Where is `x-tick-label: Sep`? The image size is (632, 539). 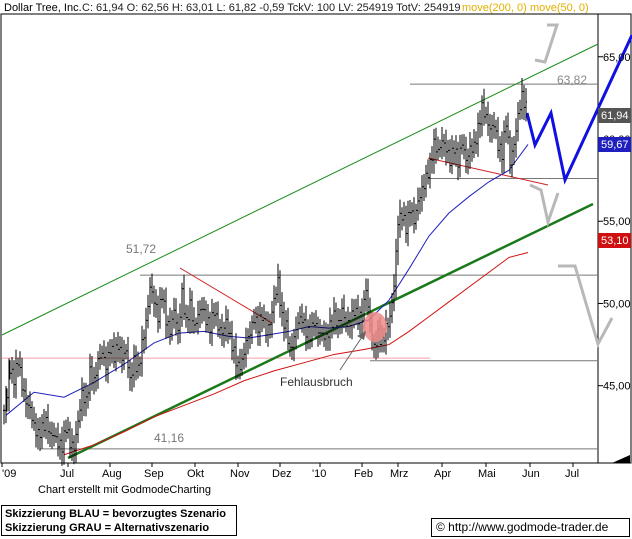
x-tick-label: Sep is located at coordinates (154, 474).